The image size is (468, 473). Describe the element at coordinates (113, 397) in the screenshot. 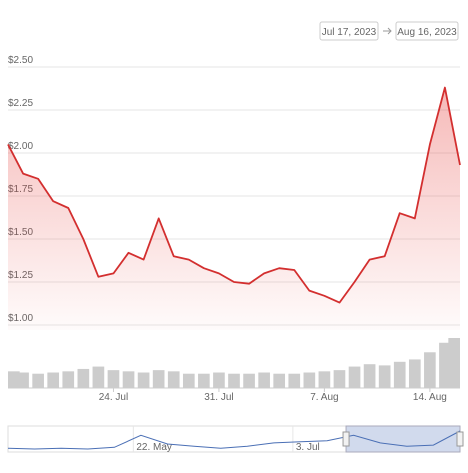

I see `x-tick-label: 24. Jul` at that location.